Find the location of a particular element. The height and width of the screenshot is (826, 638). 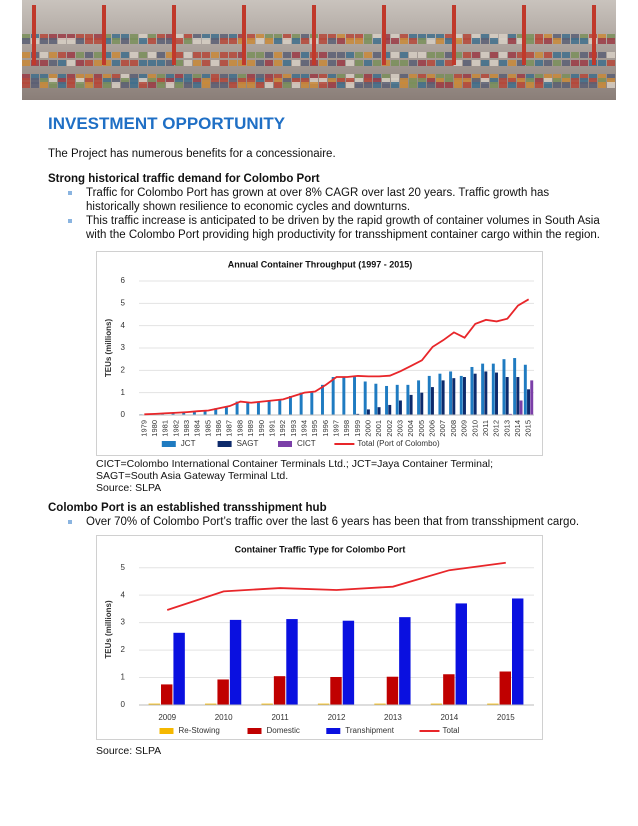

x-tick-label: 1991 is located at coordinates (271, 428).